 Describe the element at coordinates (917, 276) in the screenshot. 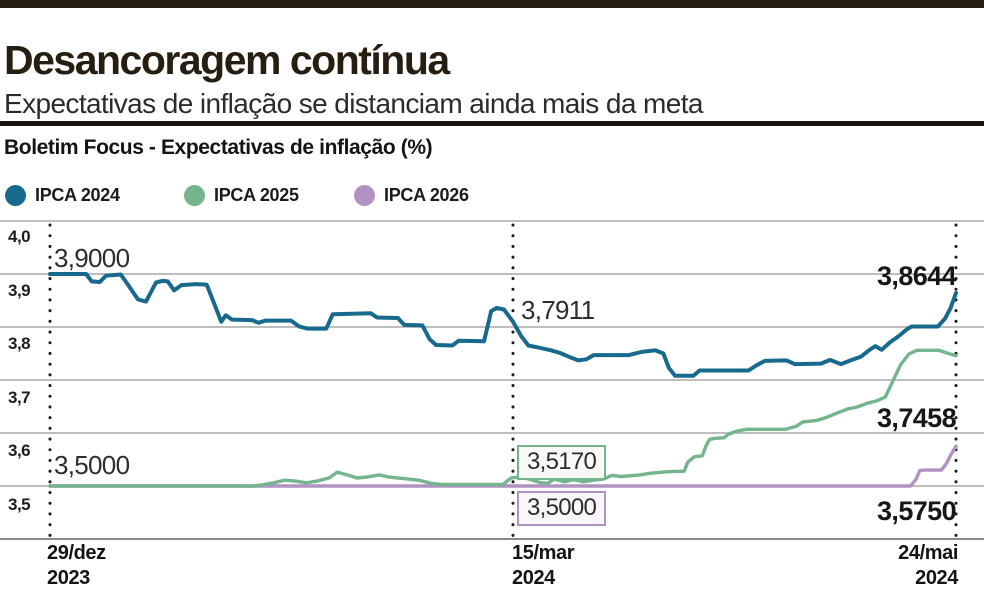

I see `annotation-ipca2024-end: 3,8644` at that location.